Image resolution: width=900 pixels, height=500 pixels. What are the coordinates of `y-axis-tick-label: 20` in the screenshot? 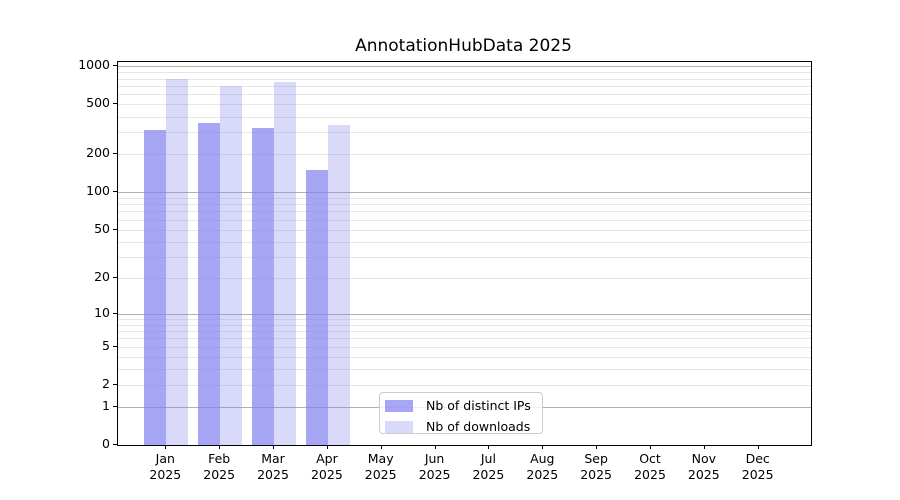 It's located at (102, 277).